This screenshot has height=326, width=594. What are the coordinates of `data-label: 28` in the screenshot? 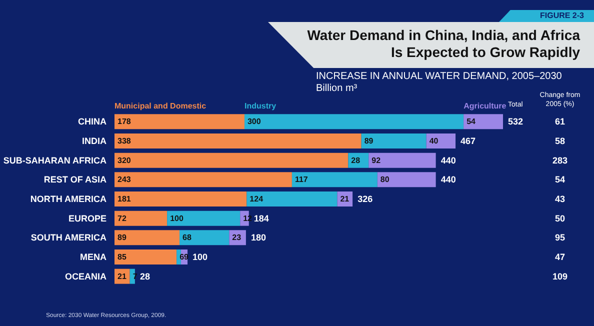 It's located at (356, 160).